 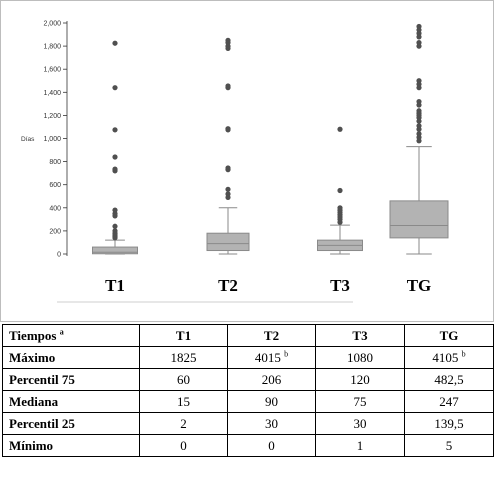 I want to click on y-tick-label: 200, so click(x=55, y=231).